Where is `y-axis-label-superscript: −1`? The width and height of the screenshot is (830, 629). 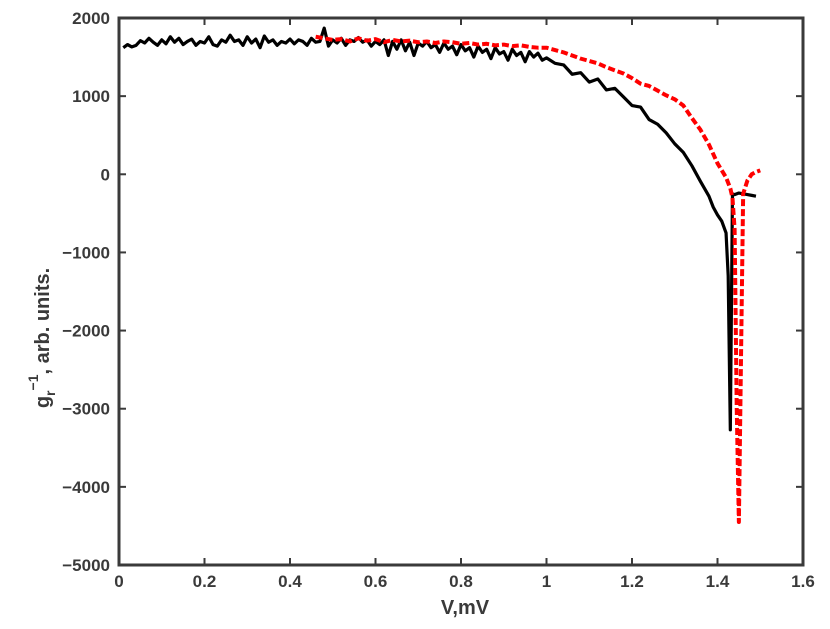
y-axis-label-superscript: −1 is located at coordinates (33, 382).